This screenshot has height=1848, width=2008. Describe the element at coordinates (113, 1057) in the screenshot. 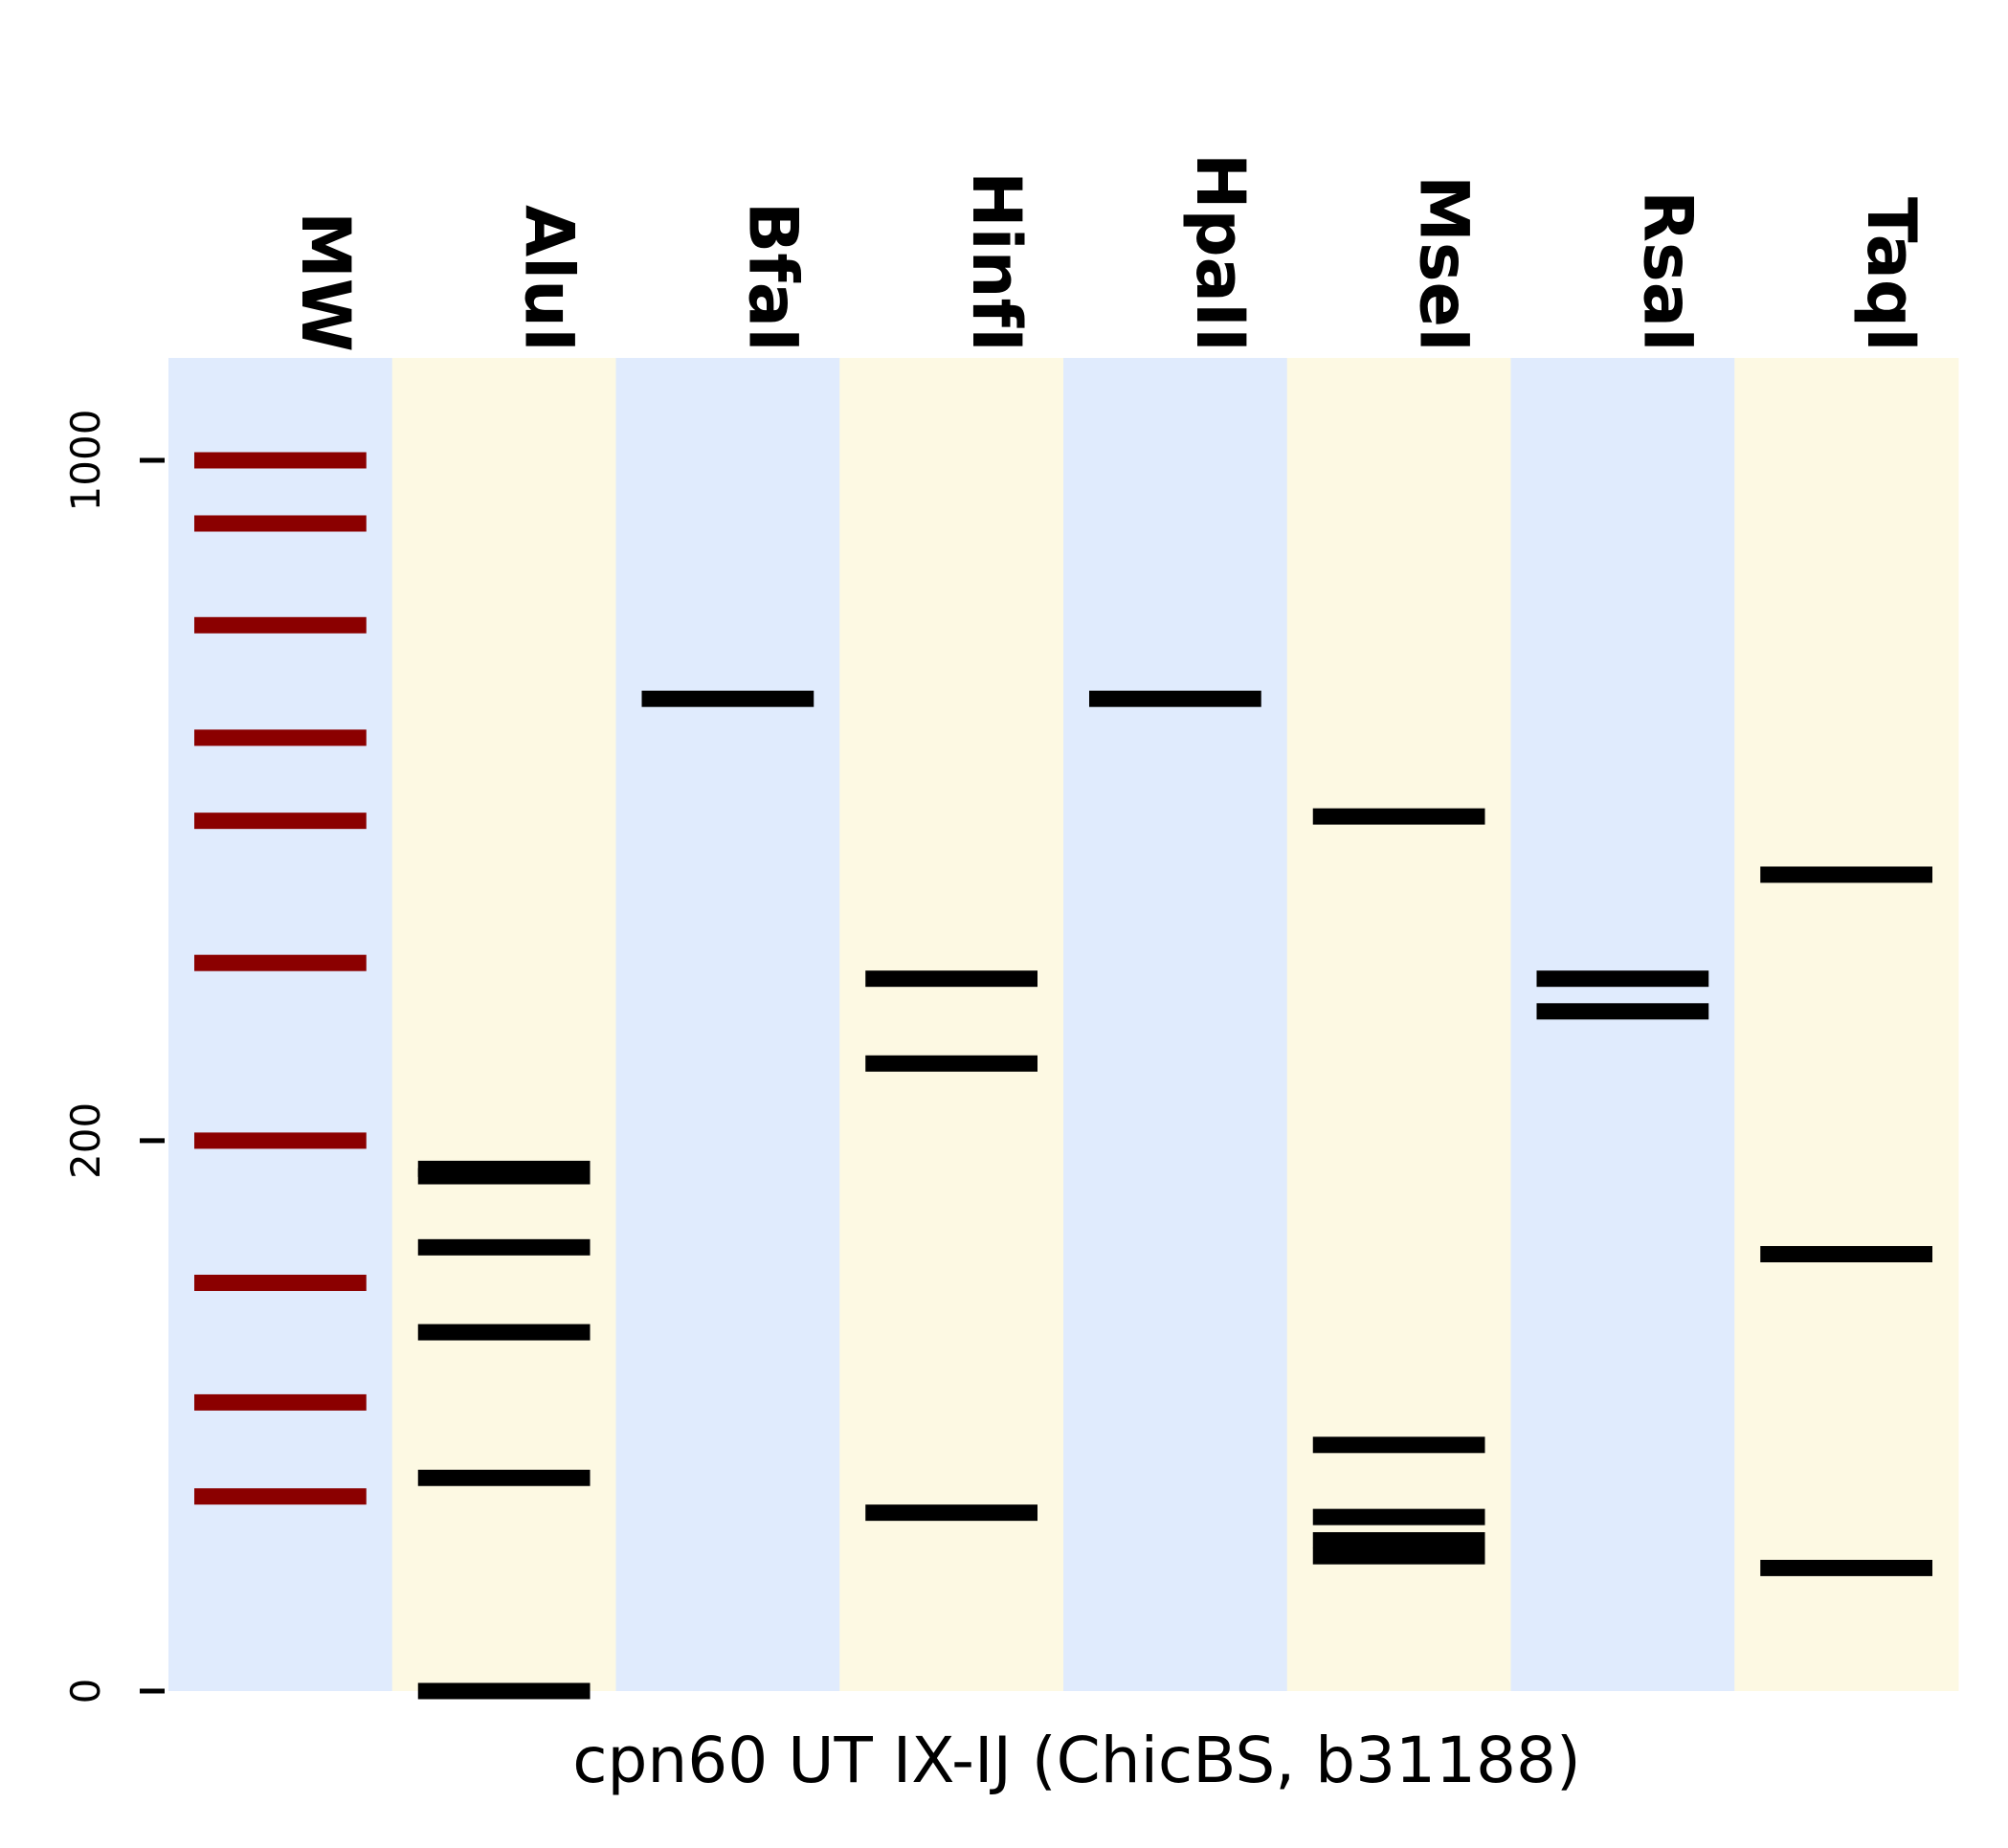

I see `y-axis: 0 200 1000` at that location.